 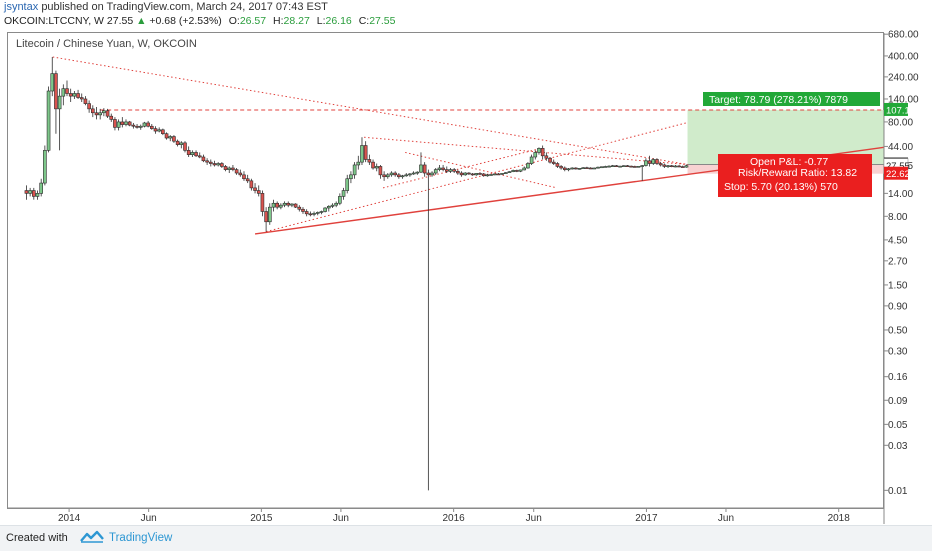 What do you see at coordinates (382, 21) in the screenshot?
I see `close-value: 27.55` at bounding box center [382, 21].